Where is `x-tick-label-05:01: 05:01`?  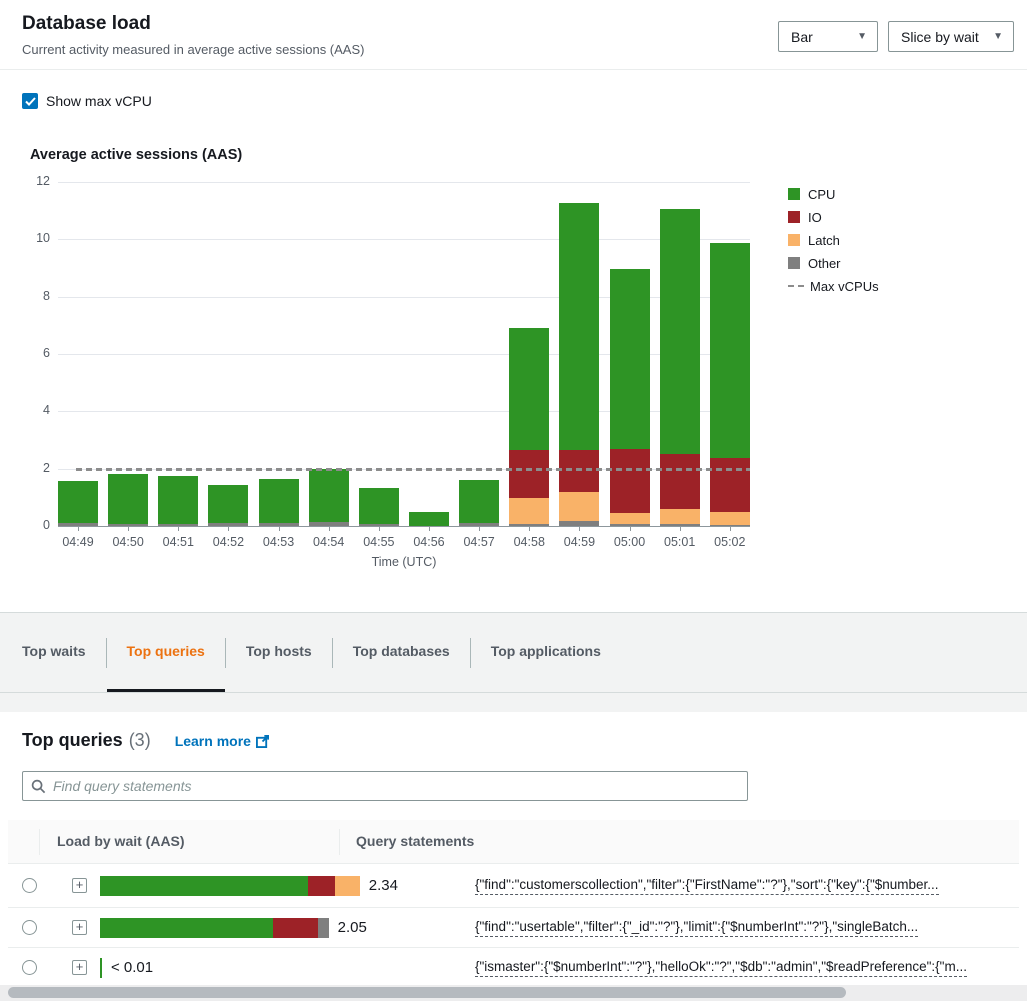 x-tick-label-05:01: 05:01 is located at coordinates (680, 542).